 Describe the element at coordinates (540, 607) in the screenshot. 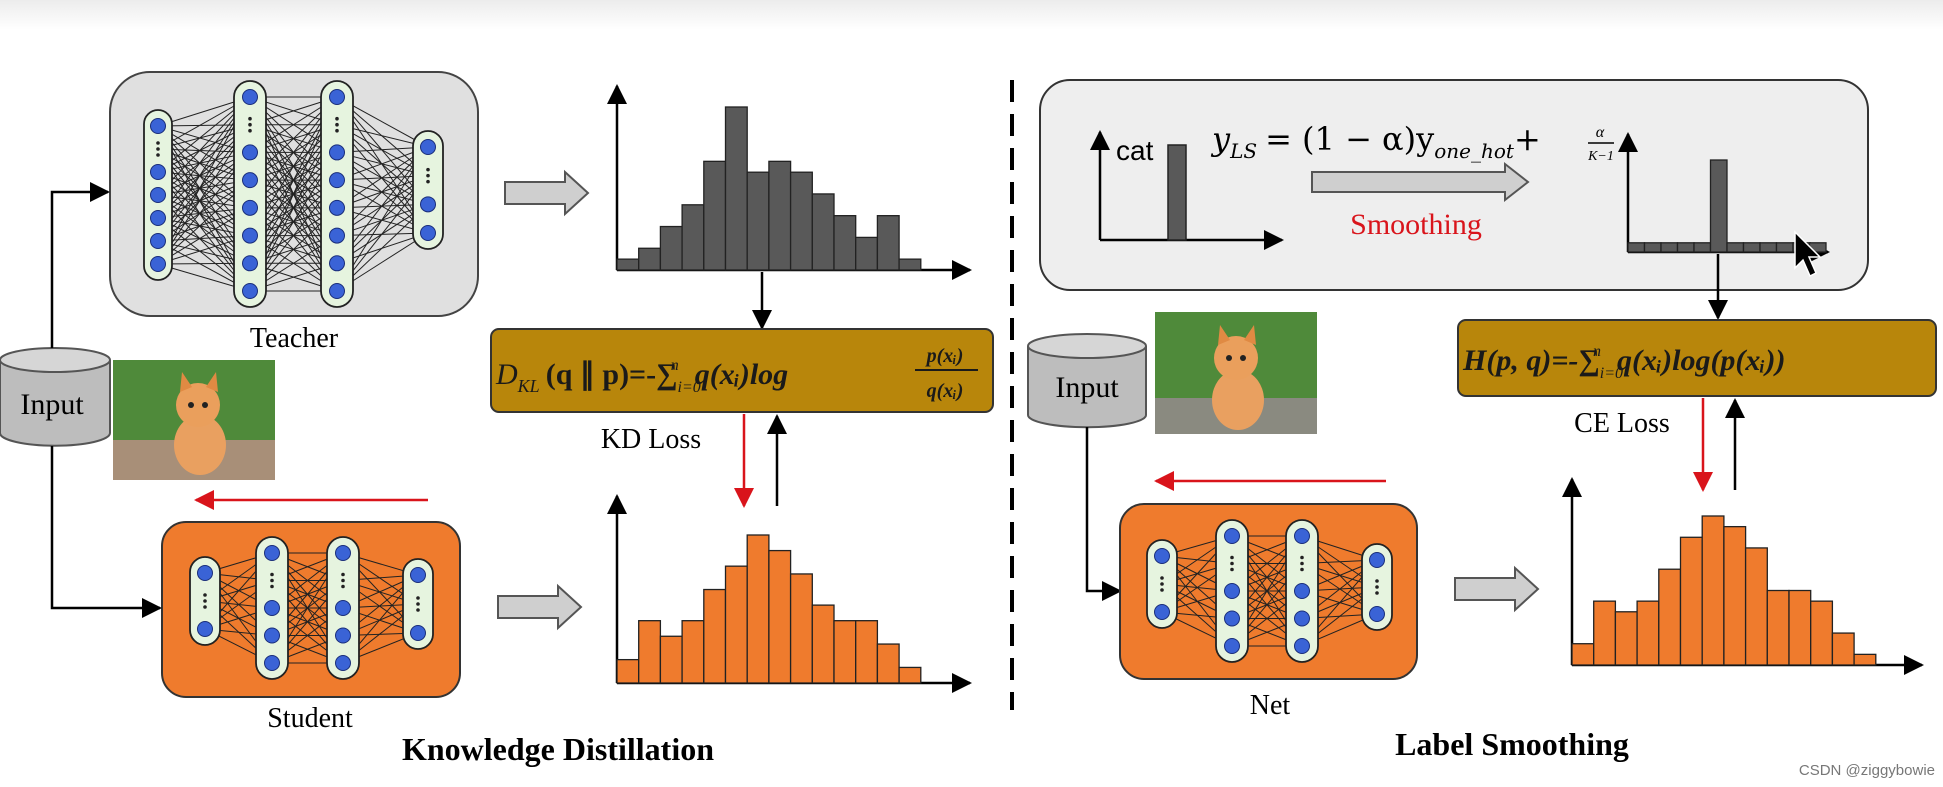

I see `student-output-block-arrow` at that location.